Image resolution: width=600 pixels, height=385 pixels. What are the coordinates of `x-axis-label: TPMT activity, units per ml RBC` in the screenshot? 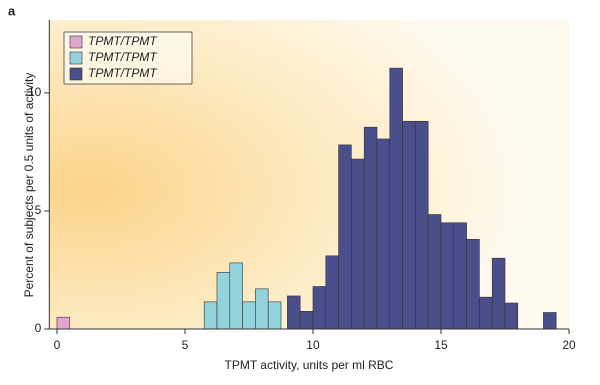 It's located at (309, 365).